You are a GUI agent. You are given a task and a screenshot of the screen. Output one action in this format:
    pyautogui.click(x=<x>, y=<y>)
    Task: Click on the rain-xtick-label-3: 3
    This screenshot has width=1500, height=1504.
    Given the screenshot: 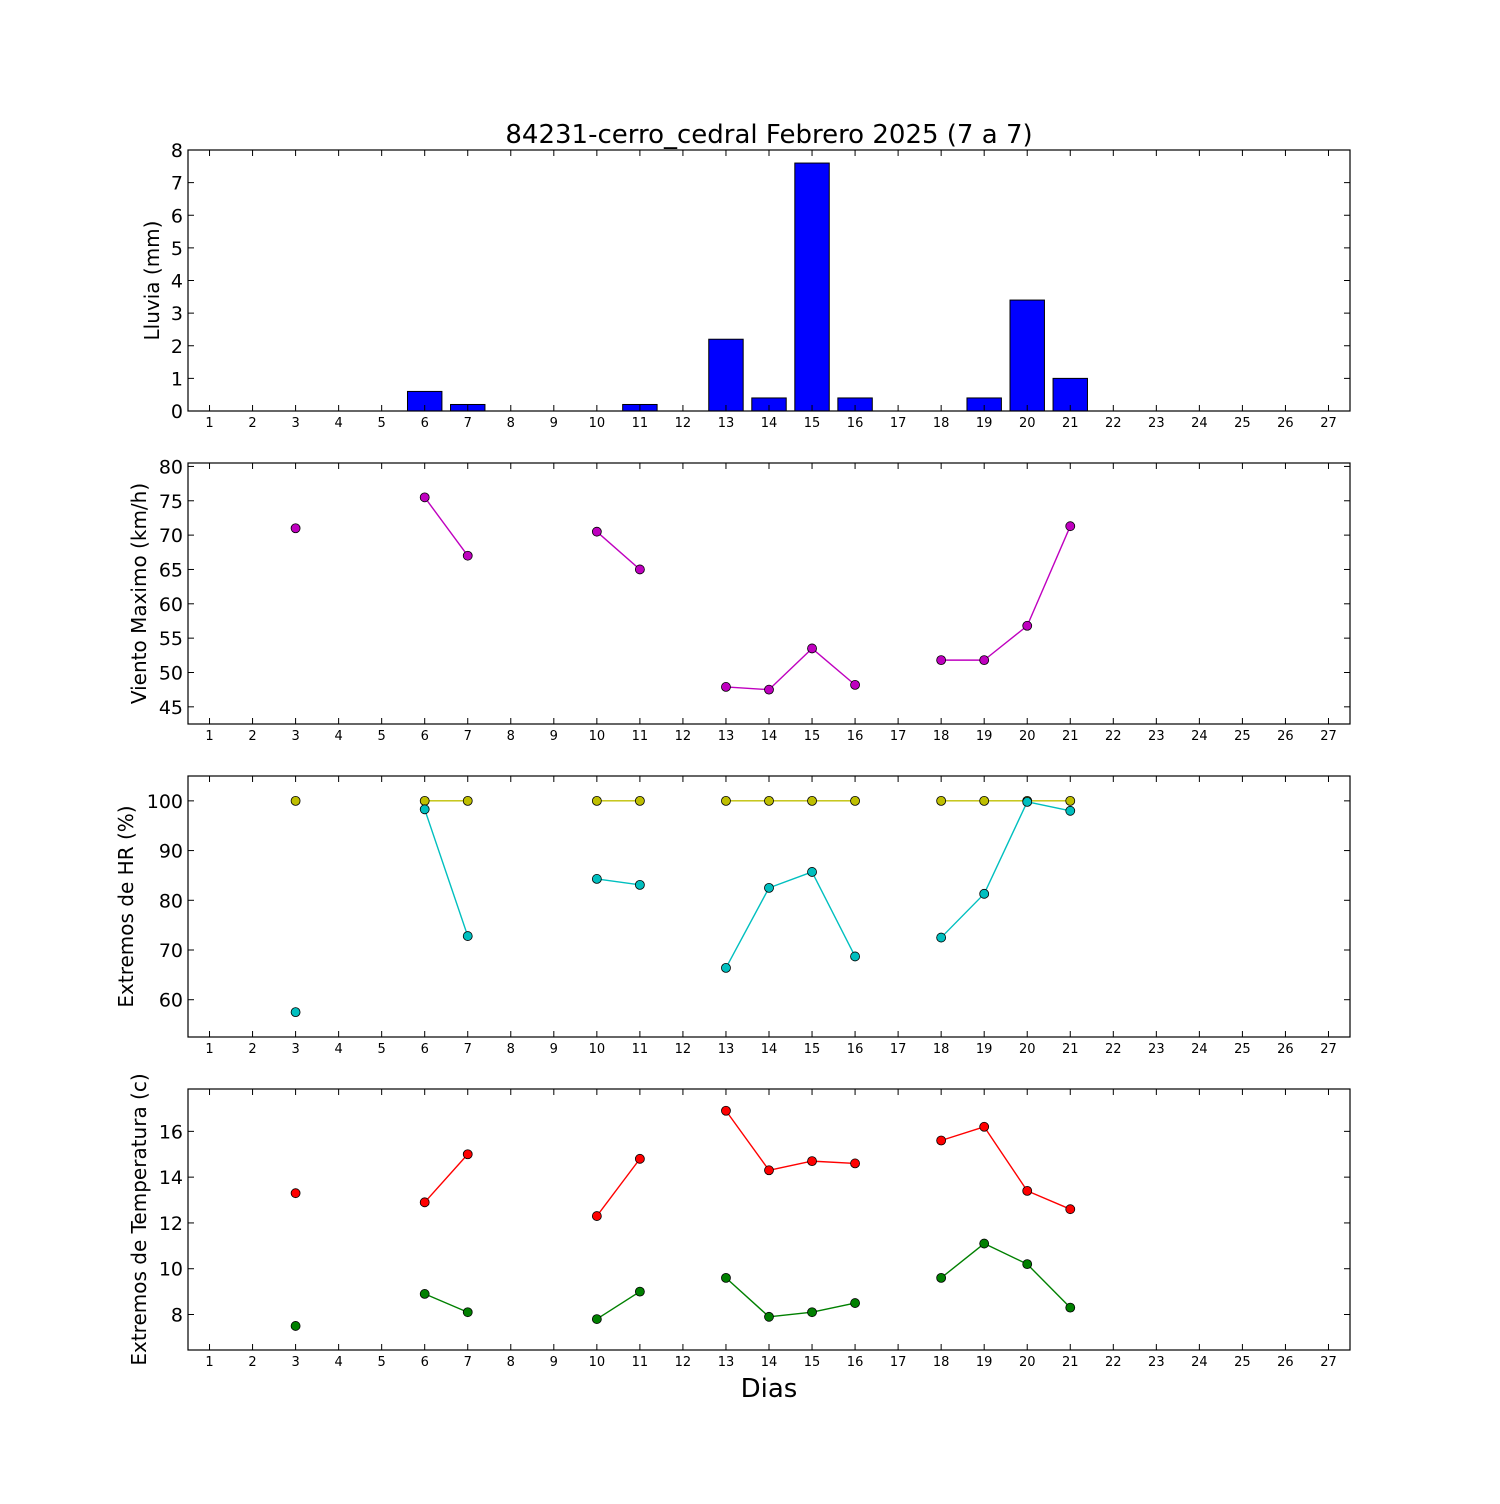 What is the action you would take?
    pyautogui.click(x=295, y=423)
    